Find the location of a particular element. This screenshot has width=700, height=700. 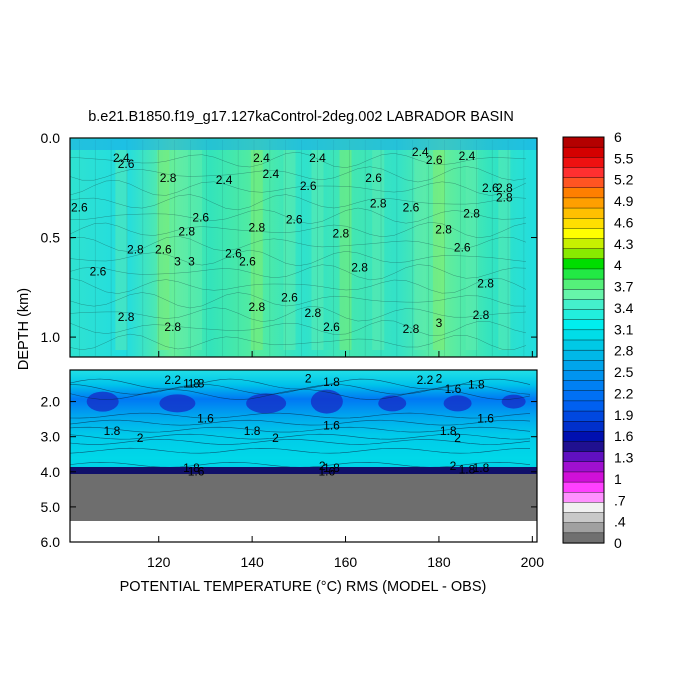

y-tick-label: 1.0 is located at coordinates (51, 337).